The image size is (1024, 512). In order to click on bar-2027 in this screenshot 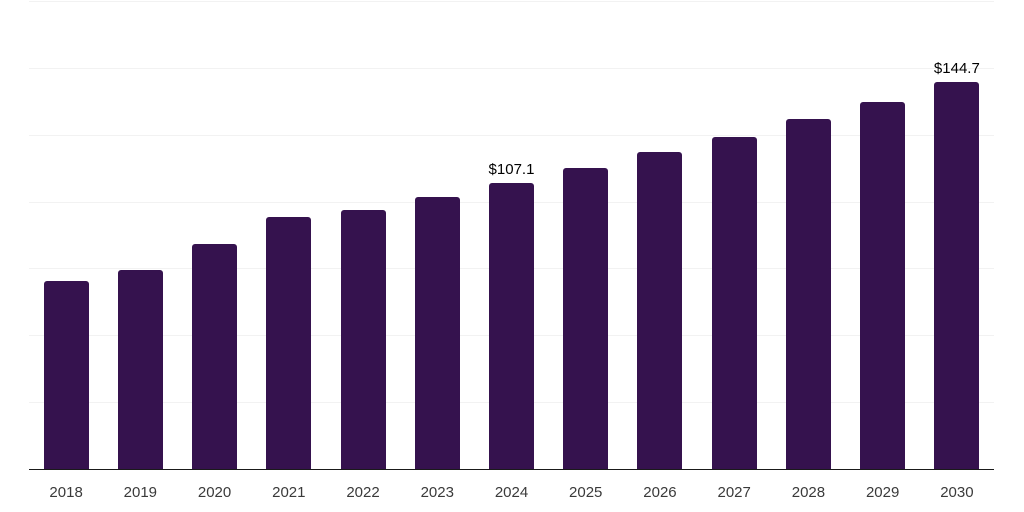, I will do `click(734, 302)`.